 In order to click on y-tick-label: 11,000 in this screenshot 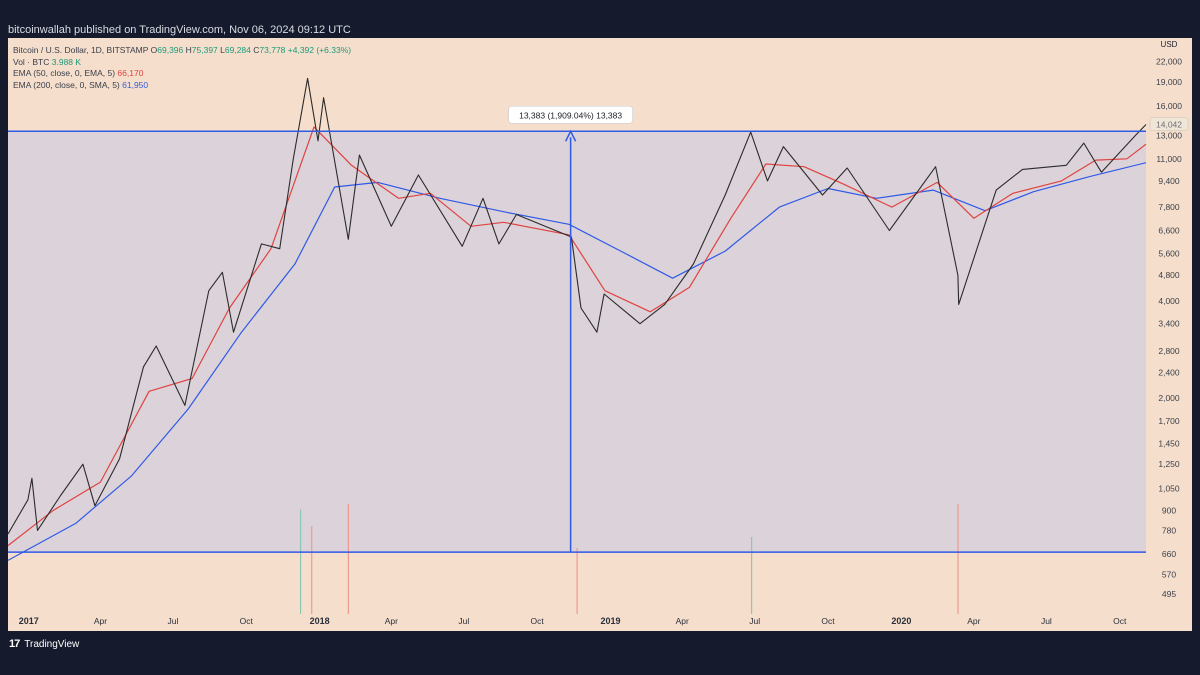, I will do `click(1169, 159)`.